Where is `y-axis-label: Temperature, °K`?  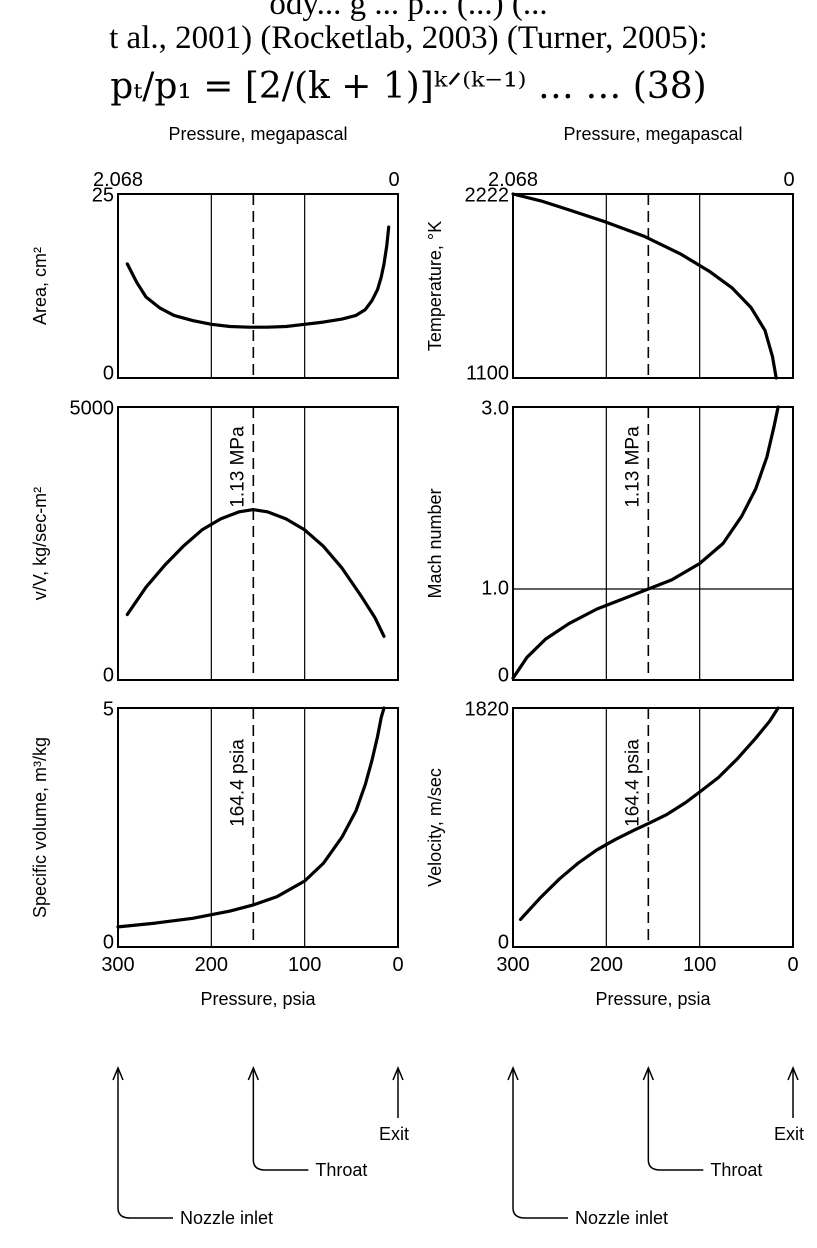
y-axis-label: Temperature, °K is located at coordinates (435, 286).